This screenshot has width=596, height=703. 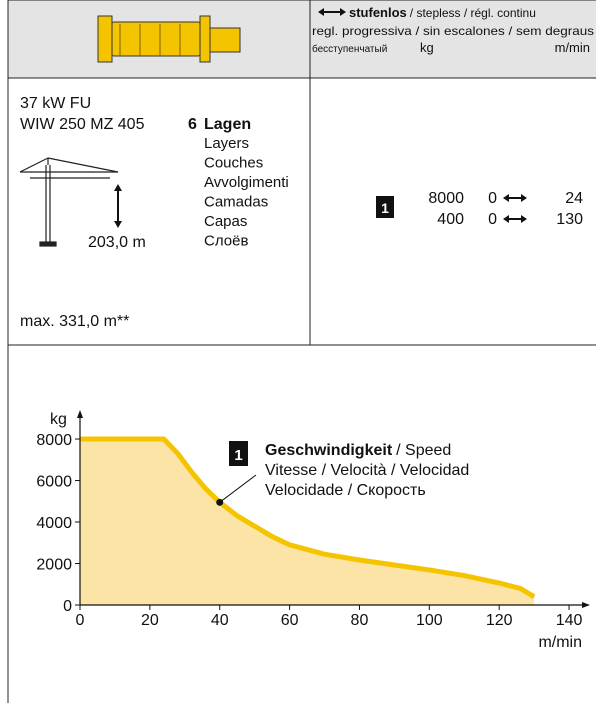 I want to click on header-strong: stufenlos, so click(x=378, y=12).